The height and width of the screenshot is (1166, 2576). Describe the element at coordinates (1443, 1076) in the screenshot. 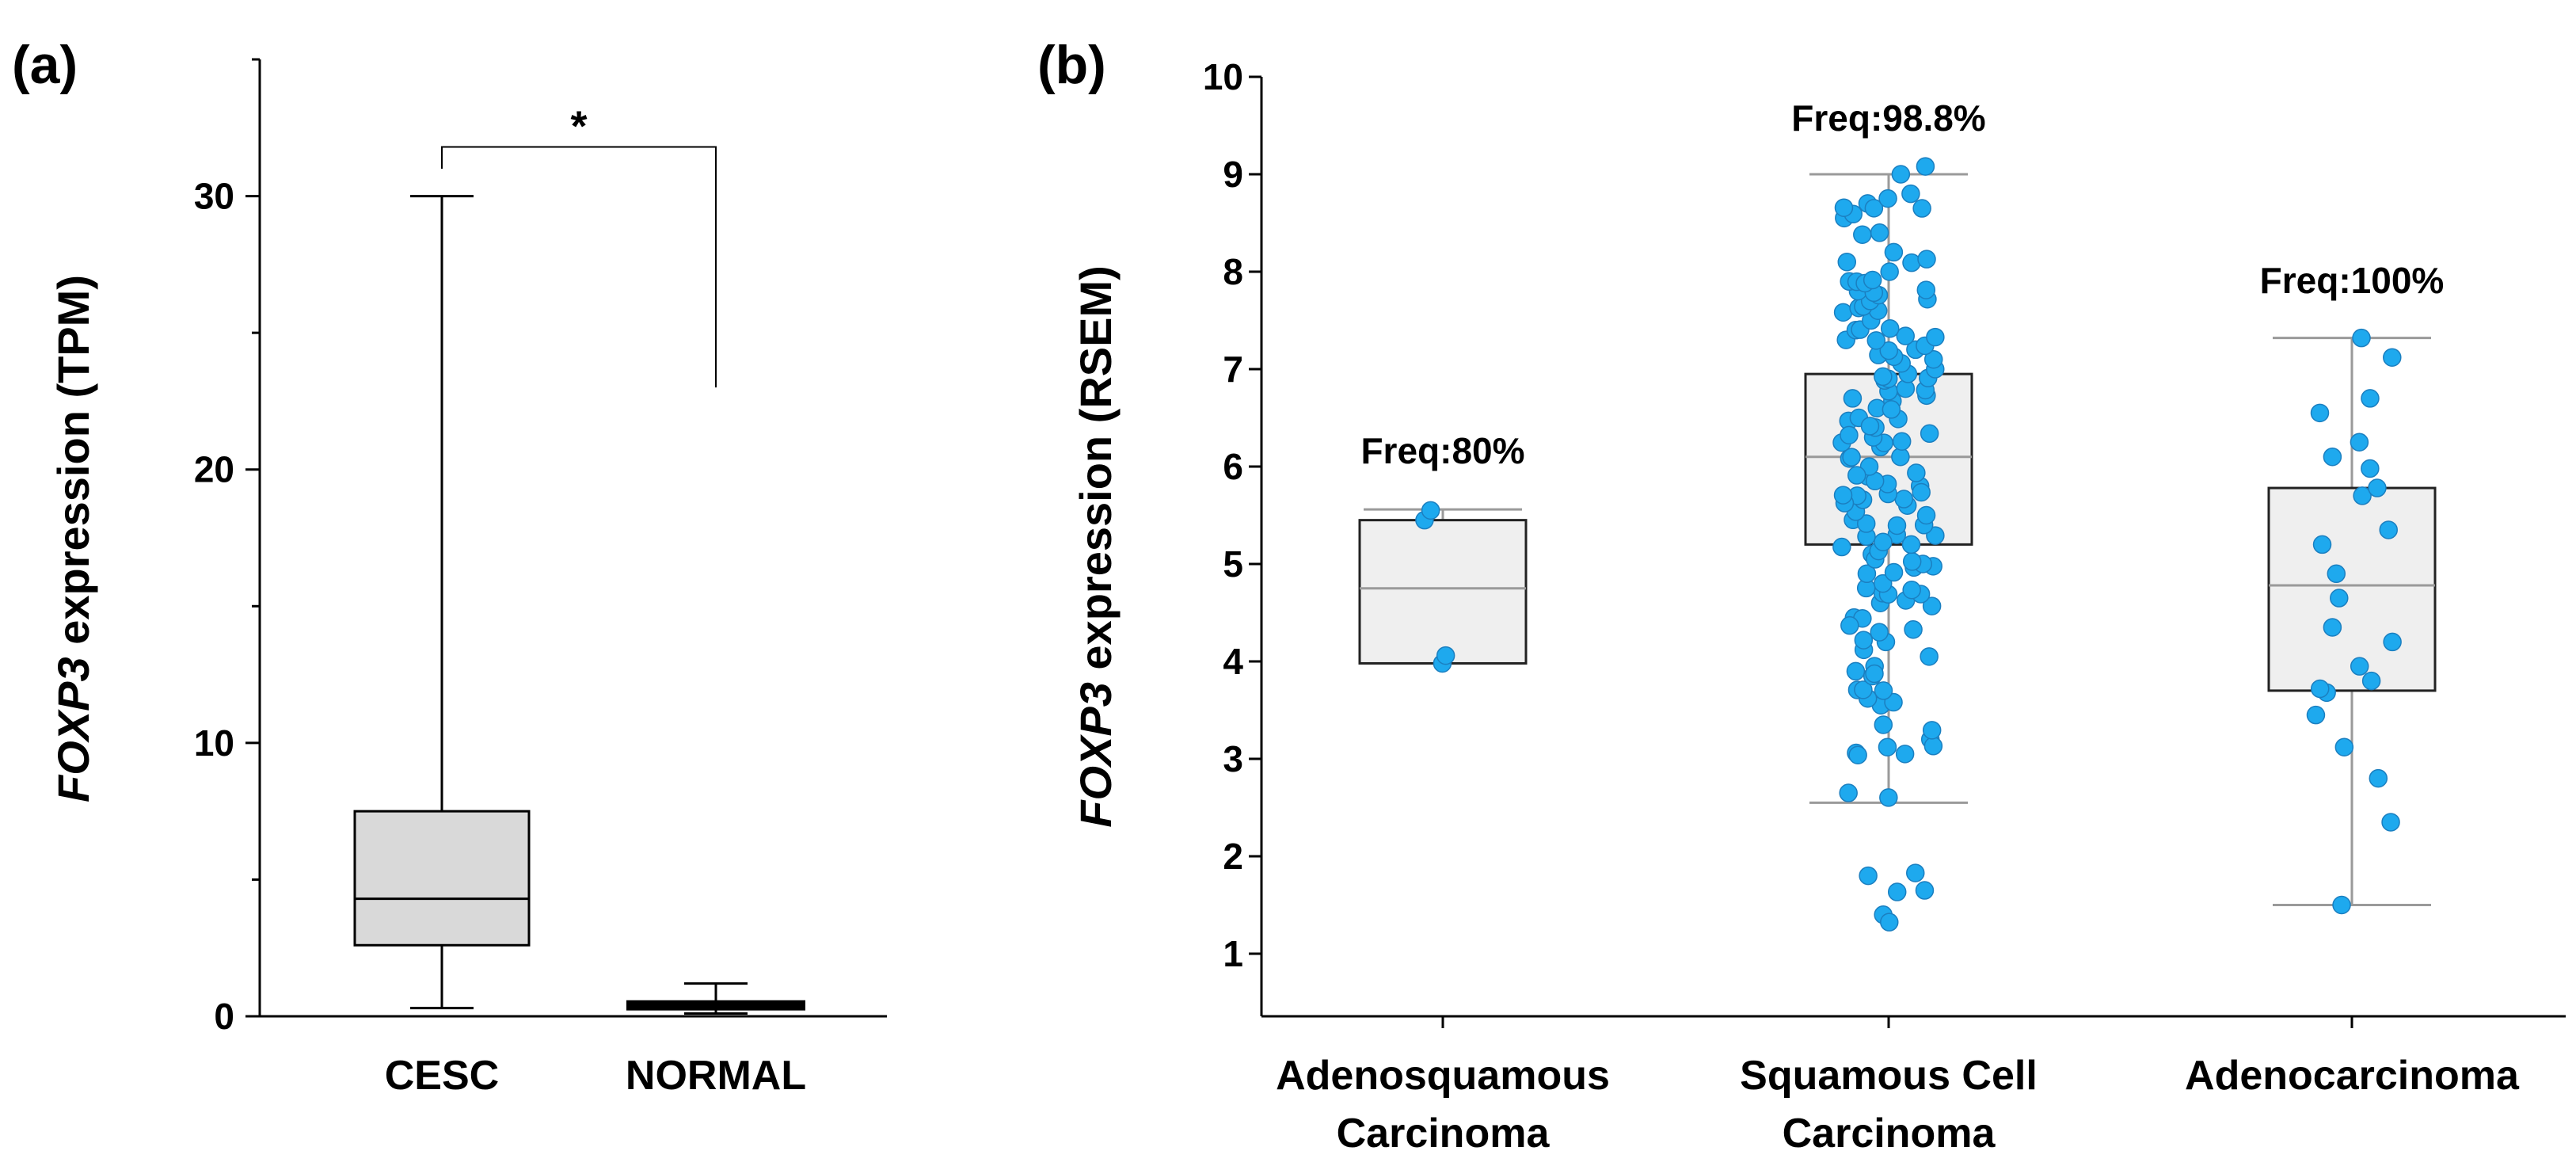

I see `panel-b-category-label: Adenosquamous` at that location.